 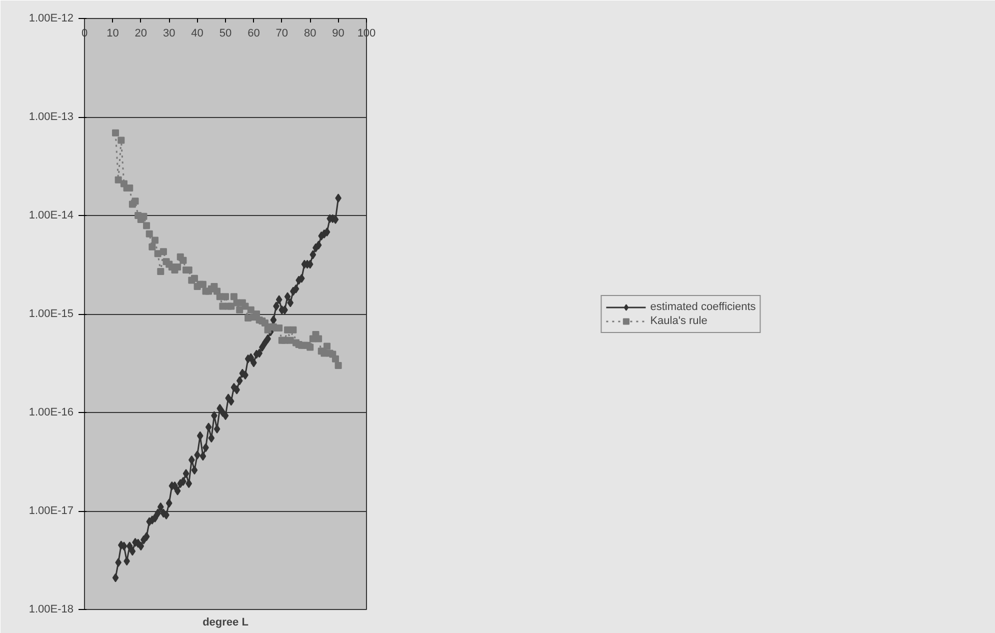 What do you see at coordinates (51, 18) in the screenshot?
I see `y-tick-label: 1.00E-12` at bounding box center [51, 18].